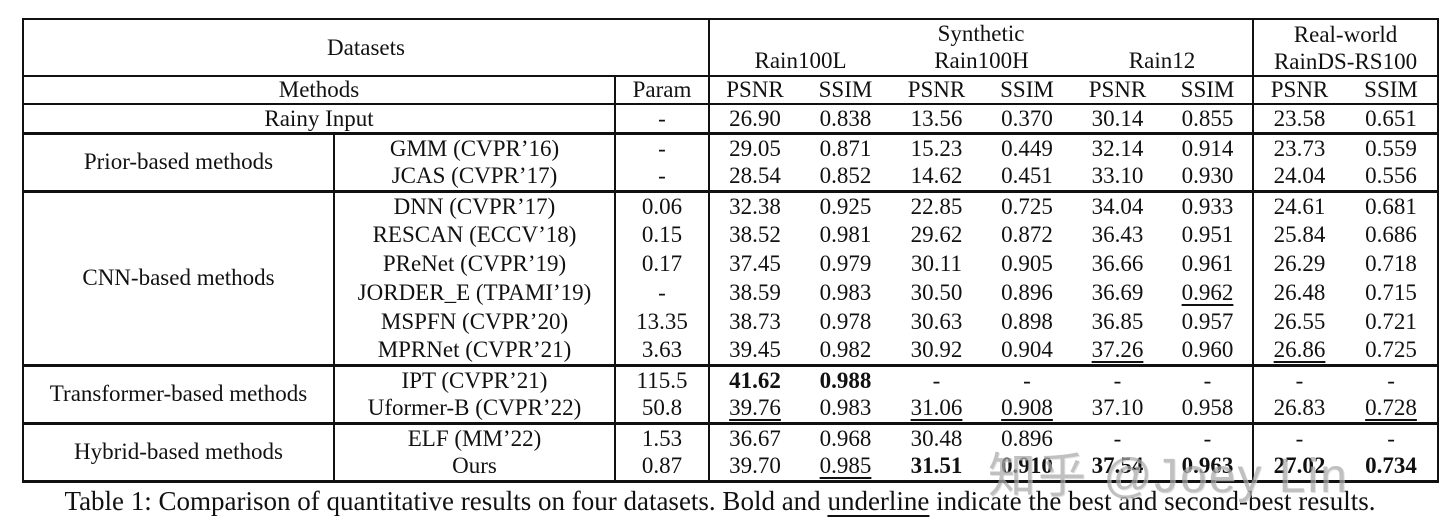  What do you see at coordinates (179, 395) in the screenshot?
I see `method-group-cell: Transformer-based methods` at bounding box center [179, 395].